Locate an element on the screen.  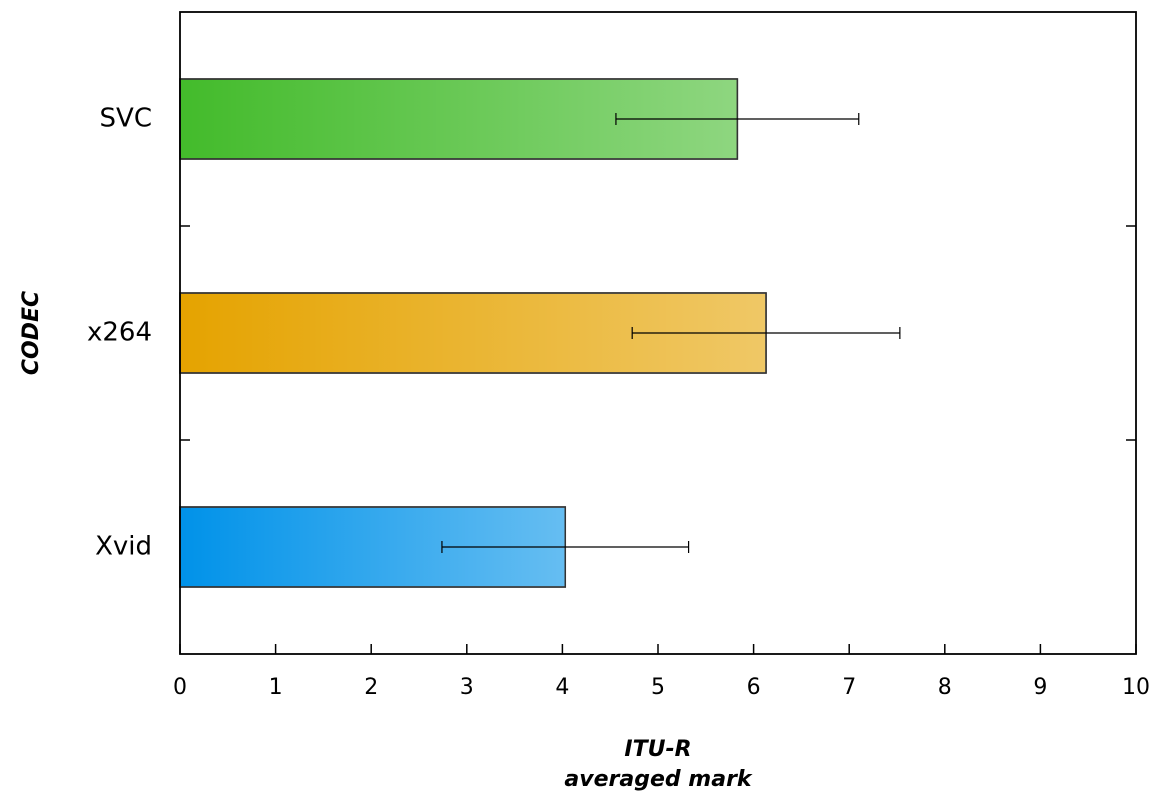
x-tick-label: 5 is located at coordinates (658, 687).